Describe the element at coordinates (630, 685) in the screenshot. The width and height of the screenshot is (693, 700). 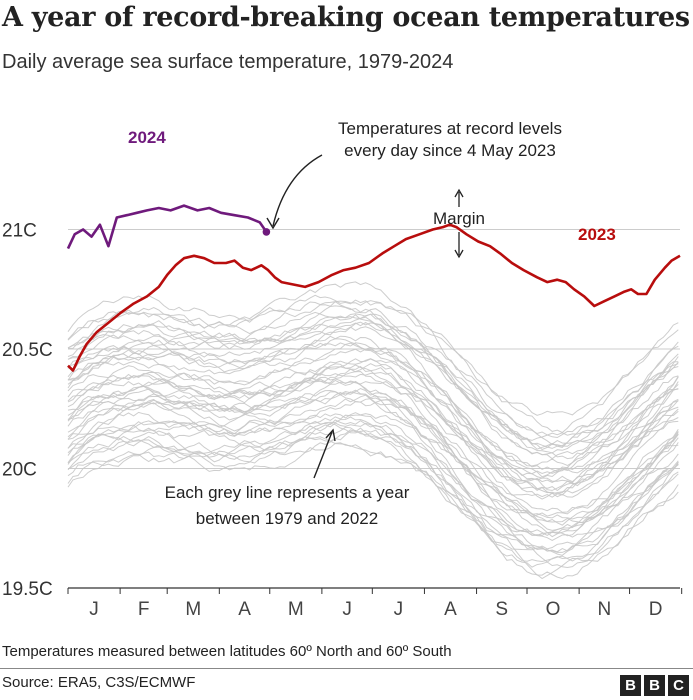
I see `logo-letter-b1: B` at that location.